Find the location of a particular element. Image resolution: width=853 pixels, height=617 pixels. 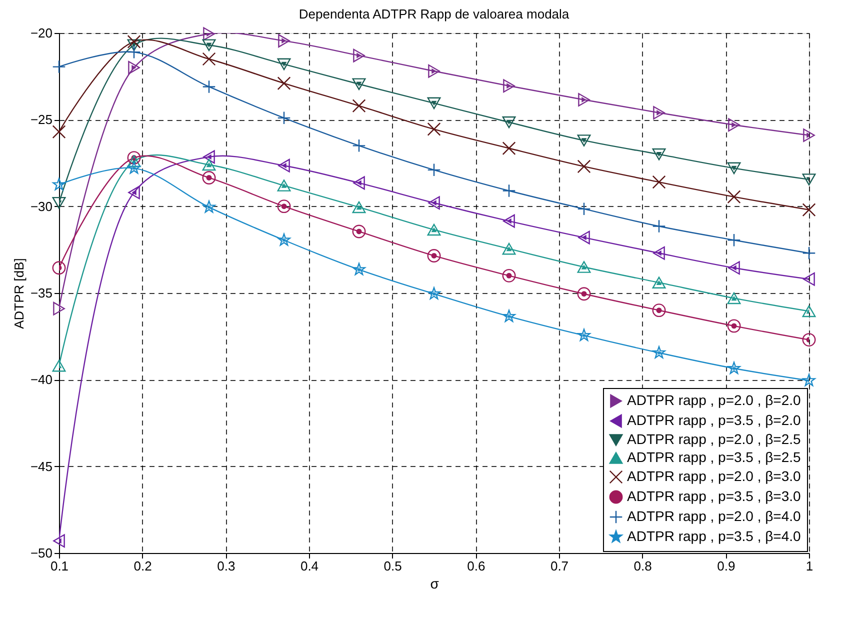

y-tick-label: −40 is located at coordinates (41, 380).